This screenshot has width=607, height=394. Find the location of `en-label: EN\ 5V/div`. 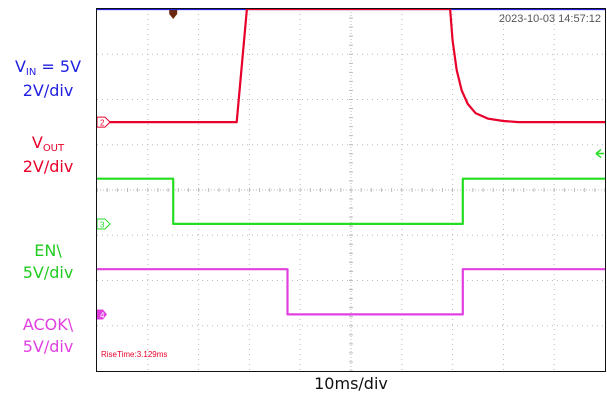

en-label: EN\ 5V/div is located at coordinates (48, 261).